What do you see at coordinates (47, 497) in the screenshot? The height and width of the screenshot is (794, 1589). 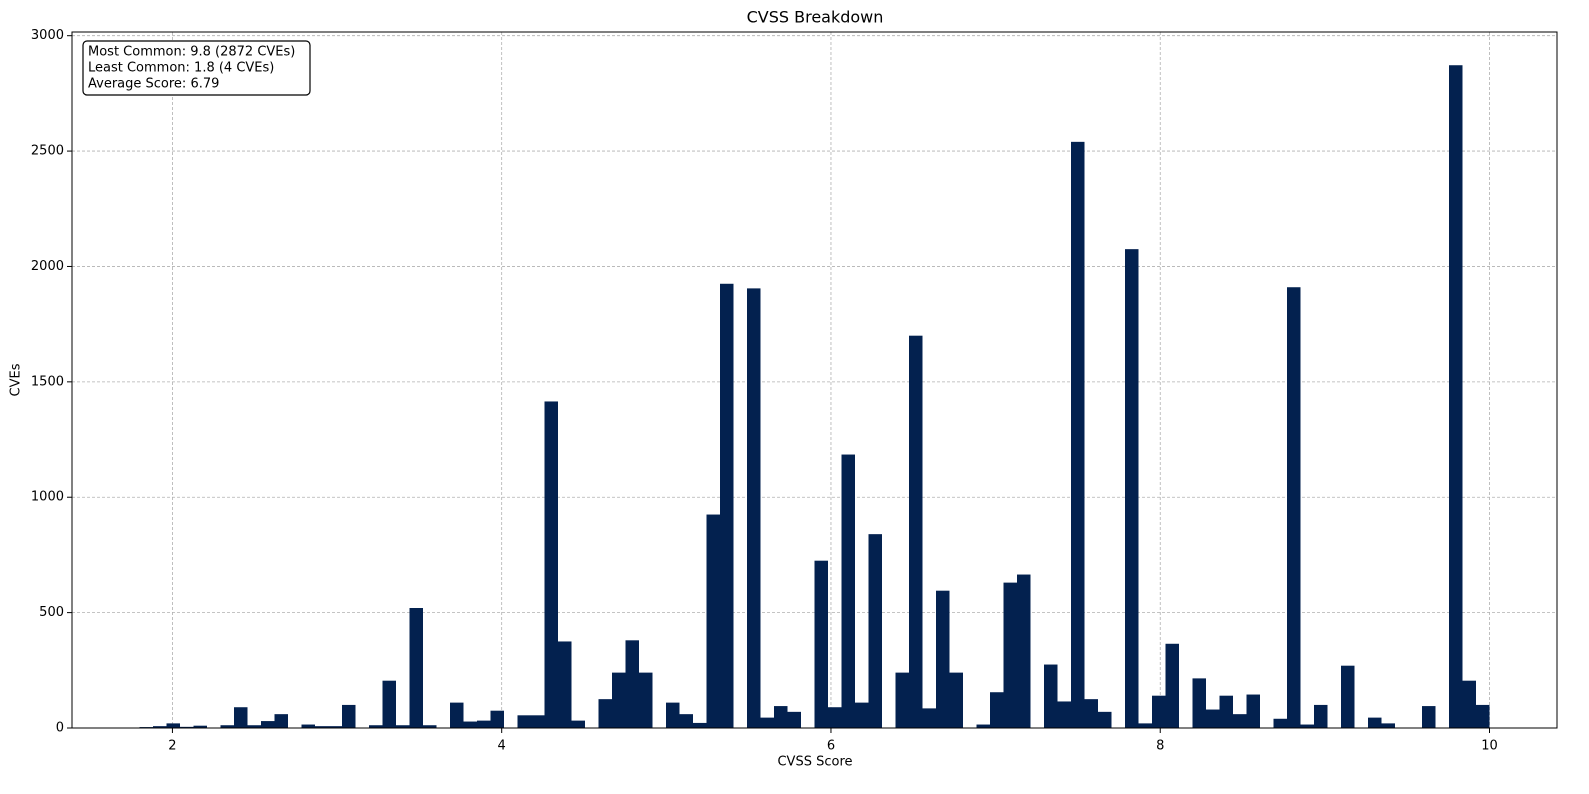 I see `y-tick-label: 1000` at bounding box center [47, 497].